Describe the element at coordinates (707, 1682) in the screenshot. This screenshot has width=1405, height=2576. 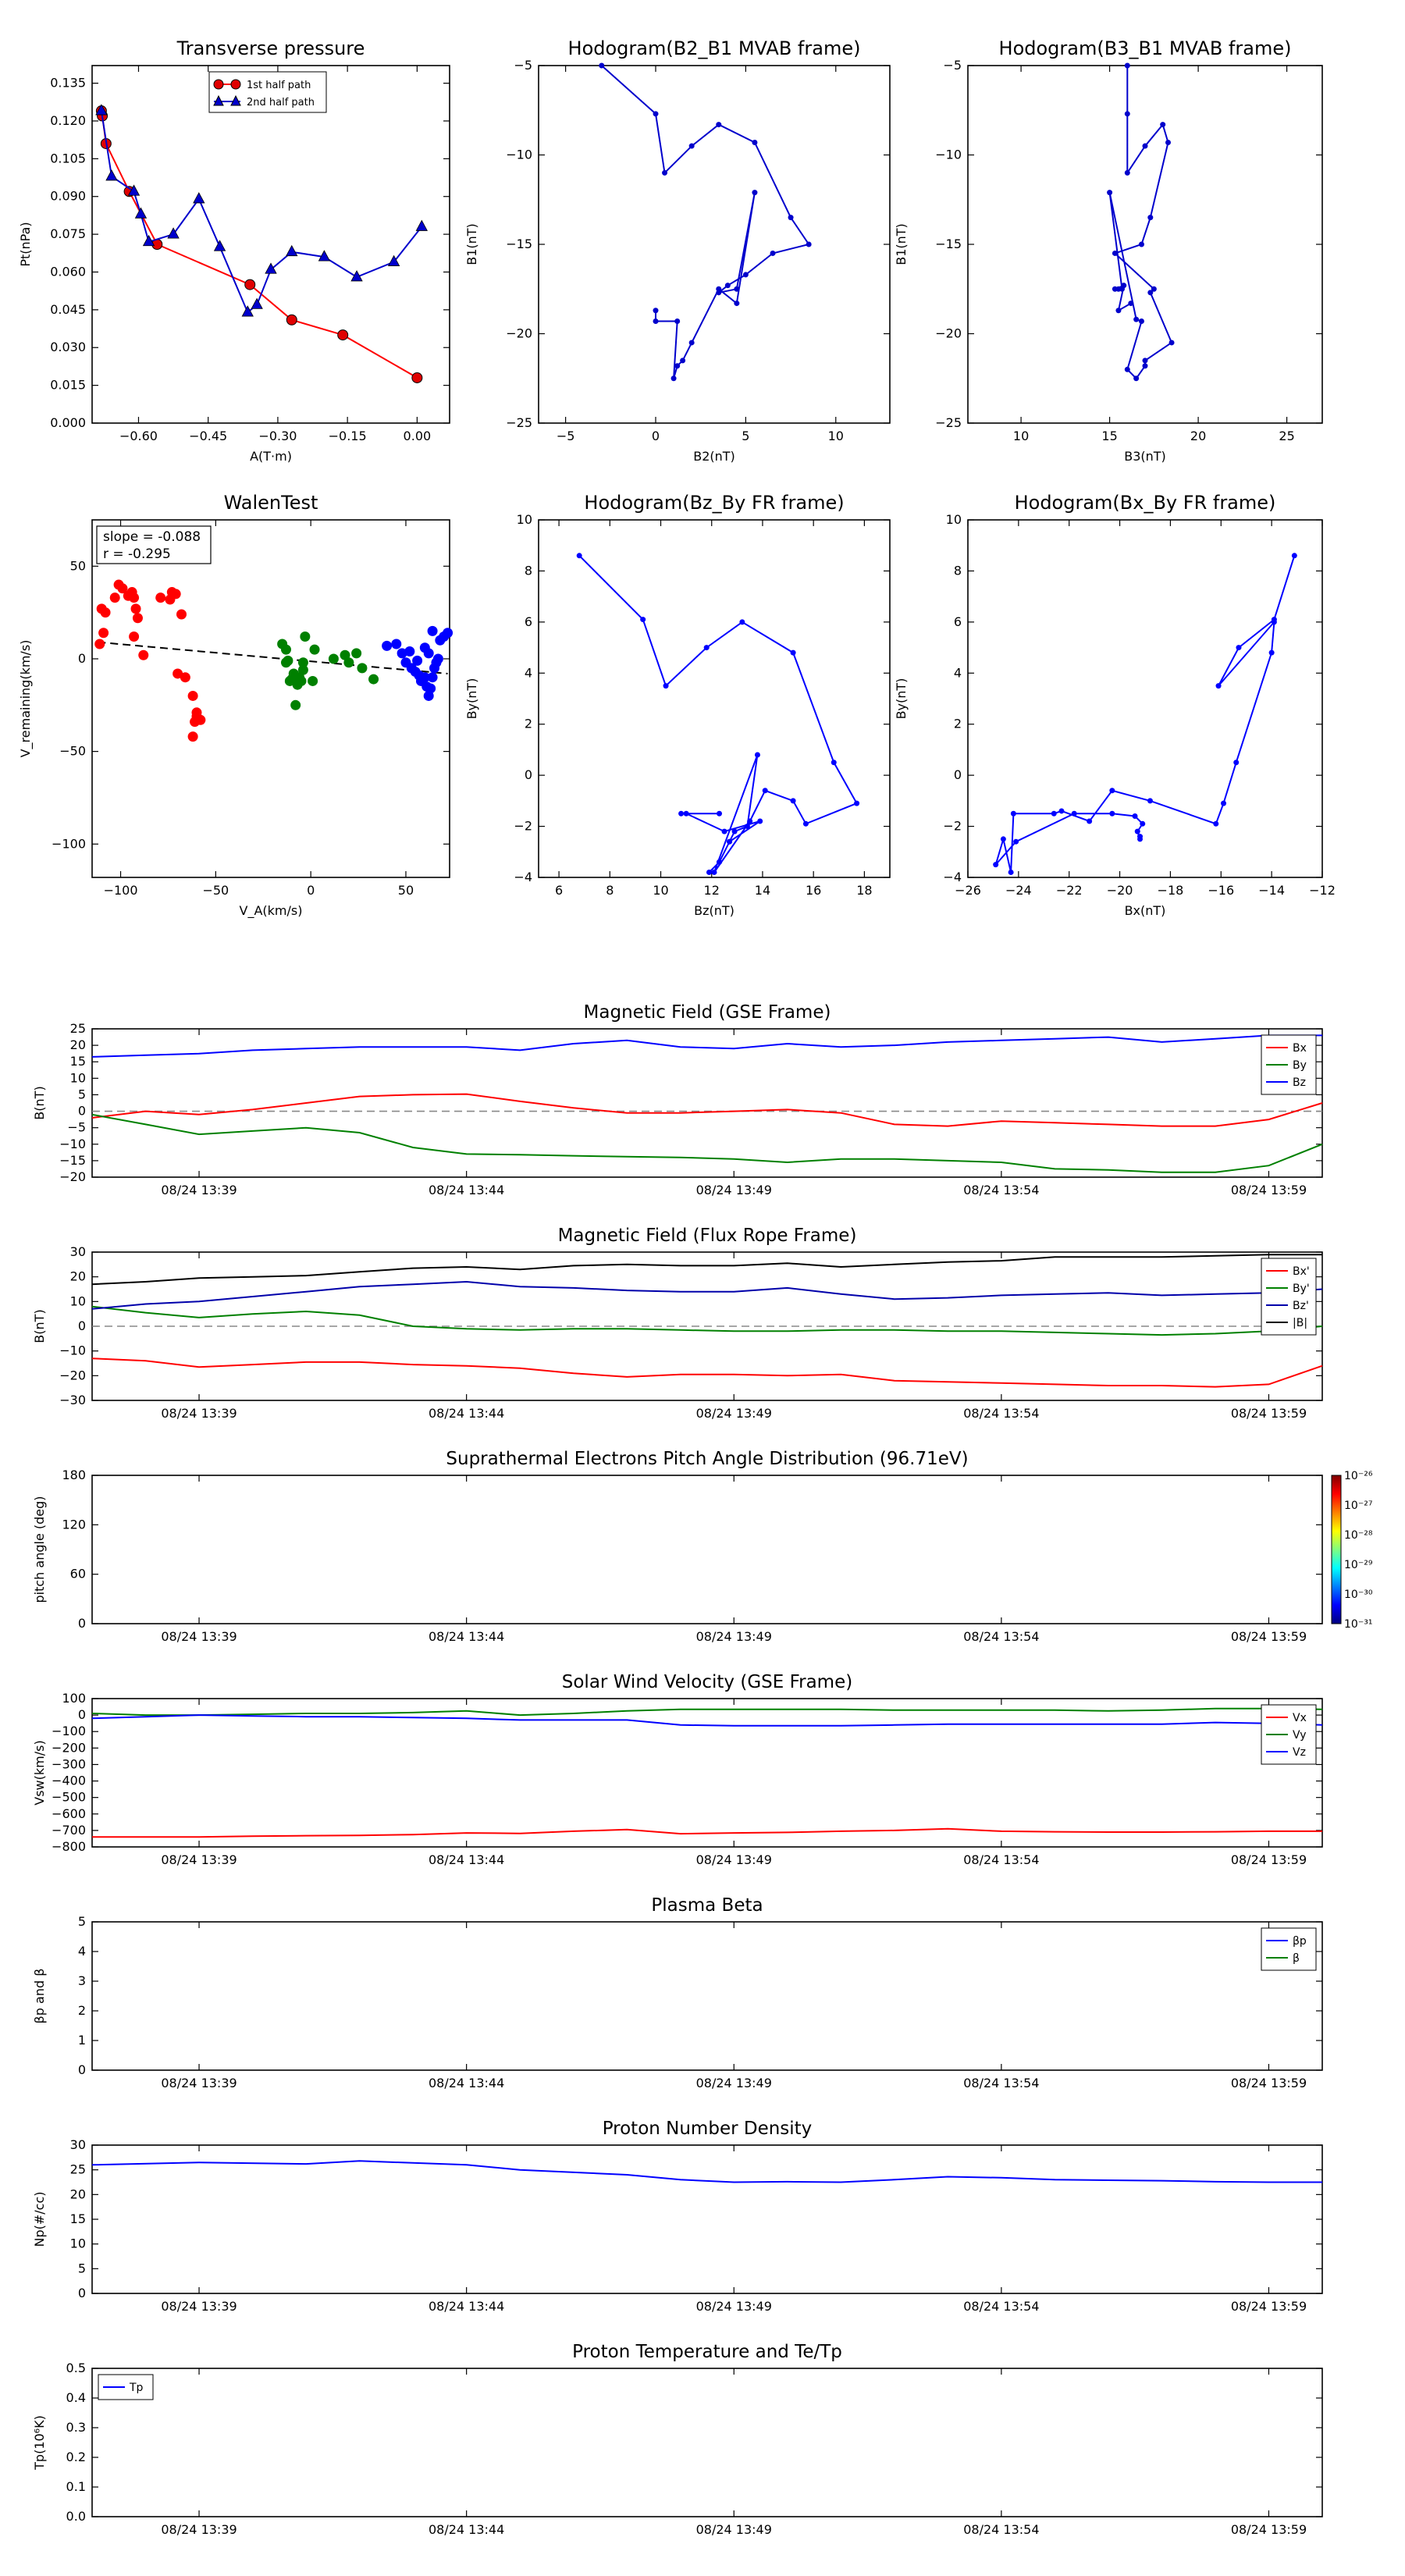
I see `chart-title: Solar Wind Velocity (GSE Frame)` at that location.